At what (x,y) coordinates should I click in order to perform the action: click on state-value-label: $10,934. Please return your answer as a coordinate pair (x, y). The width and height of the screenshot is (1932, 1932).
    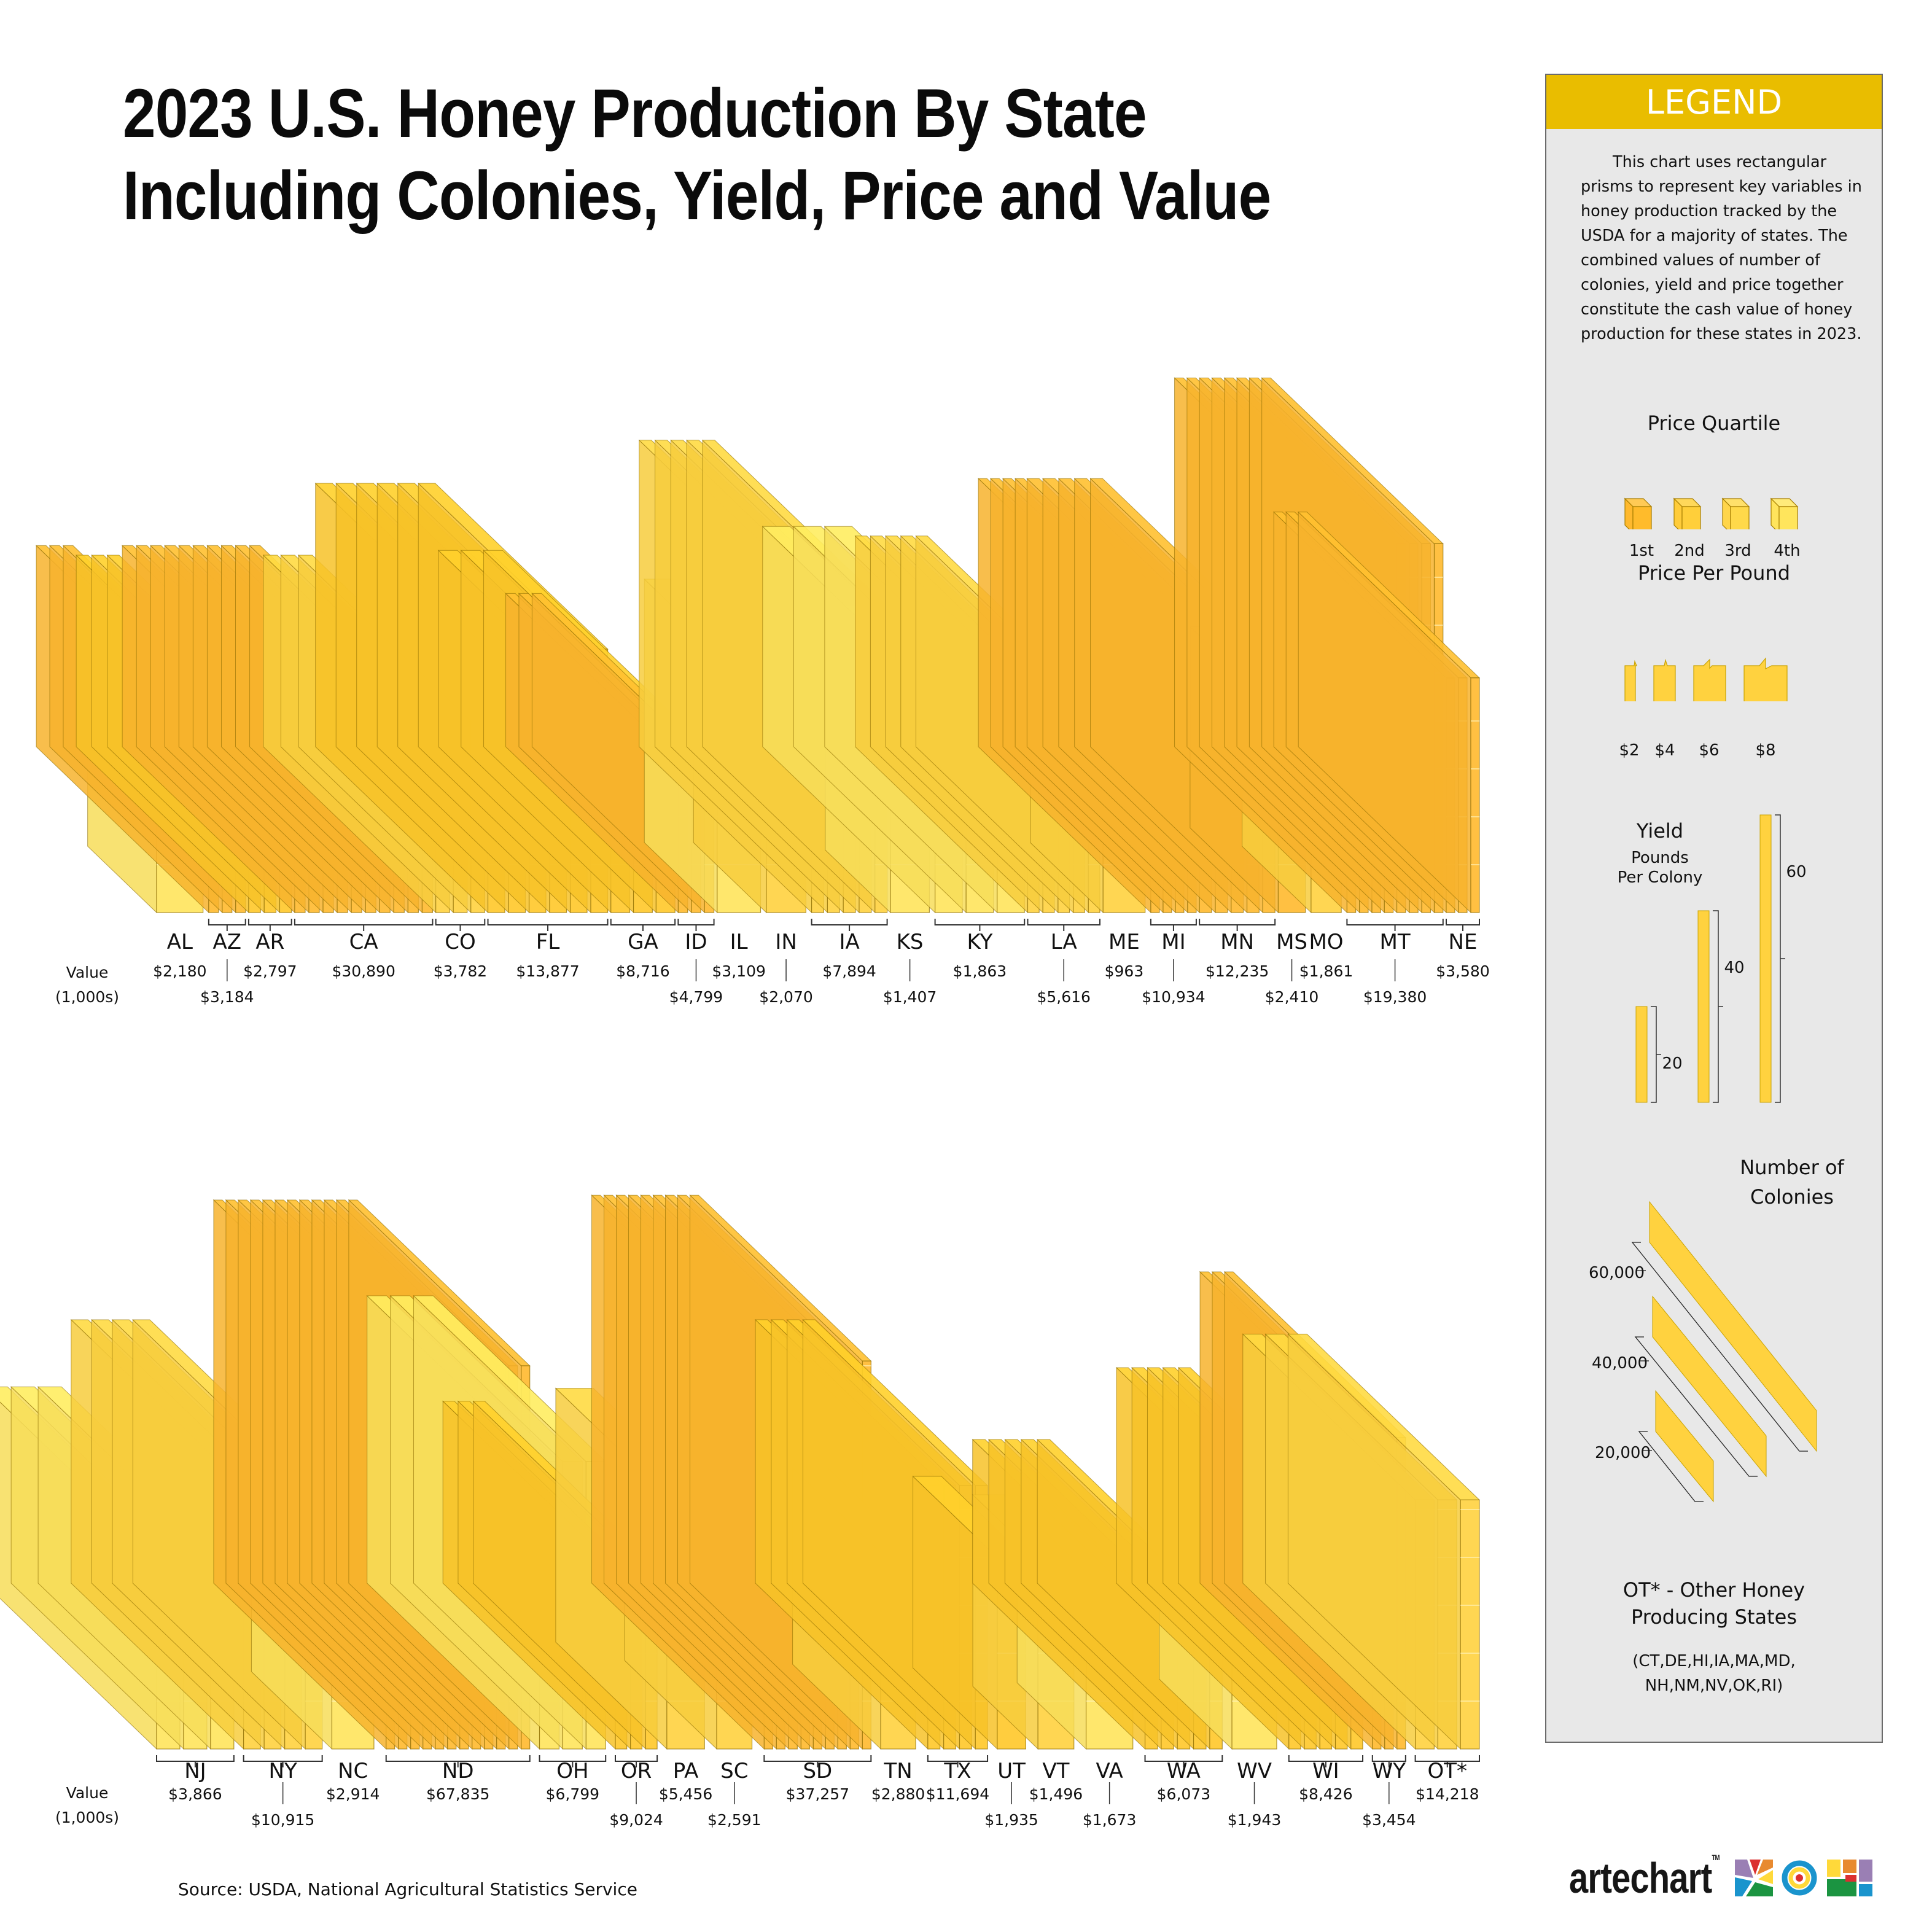
    Looking at the image, I should click on (1174, 997).